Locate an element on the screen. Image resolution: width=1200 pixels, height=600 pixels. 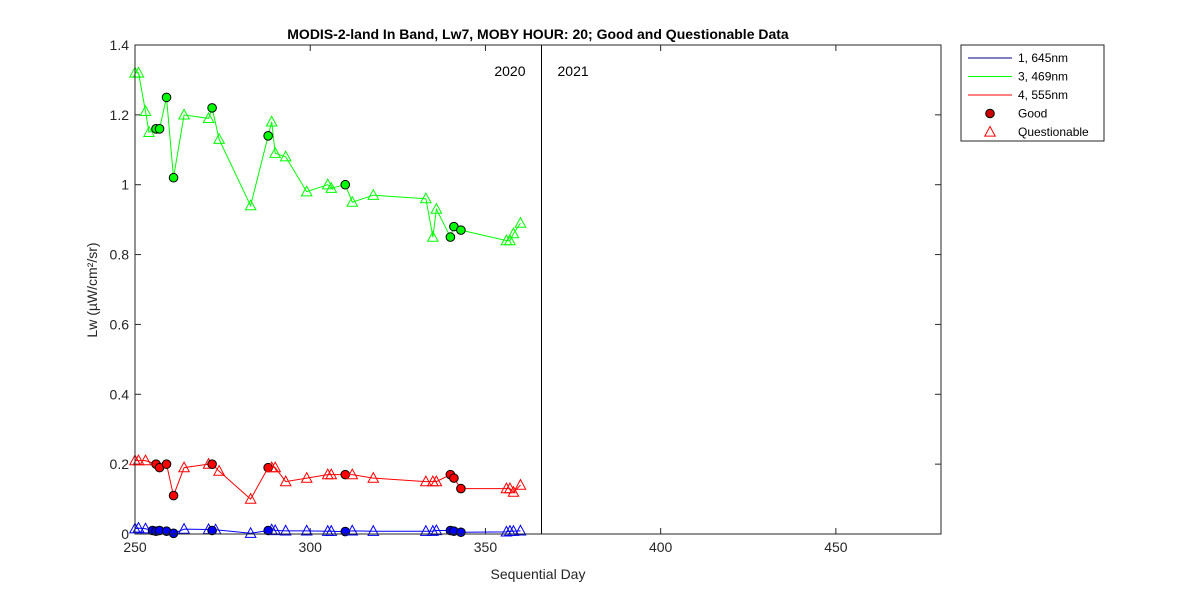
legend-label: 1, 645nm is located at coordinates (1043, 58).